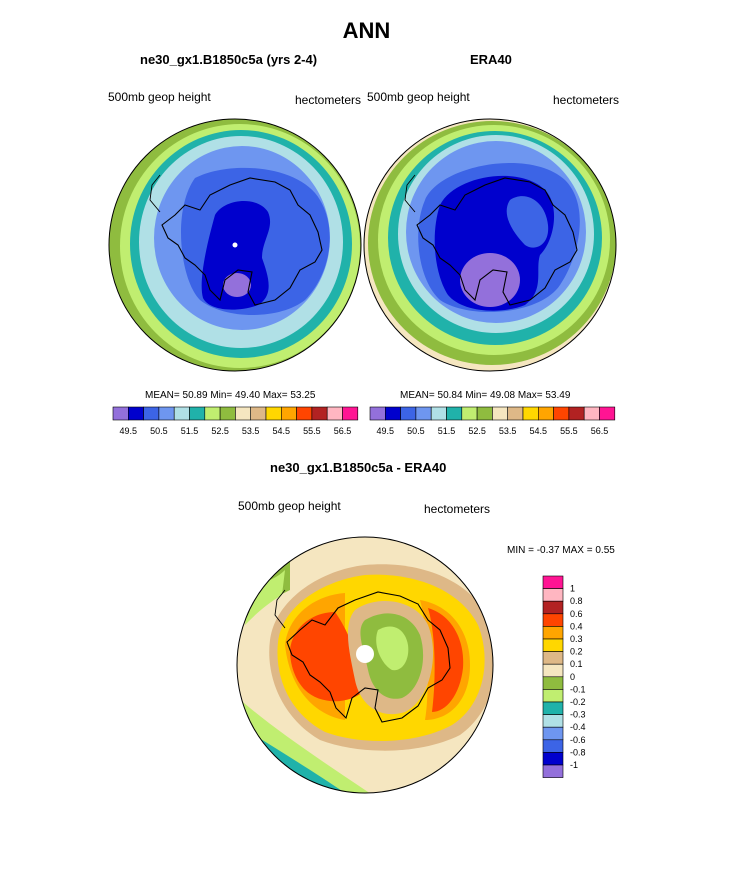 This screenshot has width=733, height=882. I want to click on panel3-pole-marker, so click(365, 654).